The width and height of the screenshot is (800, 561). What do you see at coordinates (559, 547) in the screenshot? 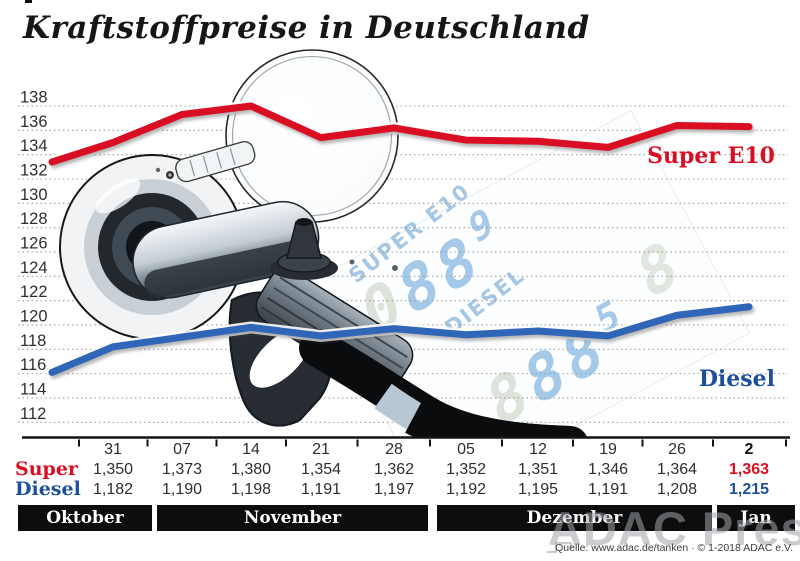
I see `watermark-step-mark` at bounding box center [559, 547].